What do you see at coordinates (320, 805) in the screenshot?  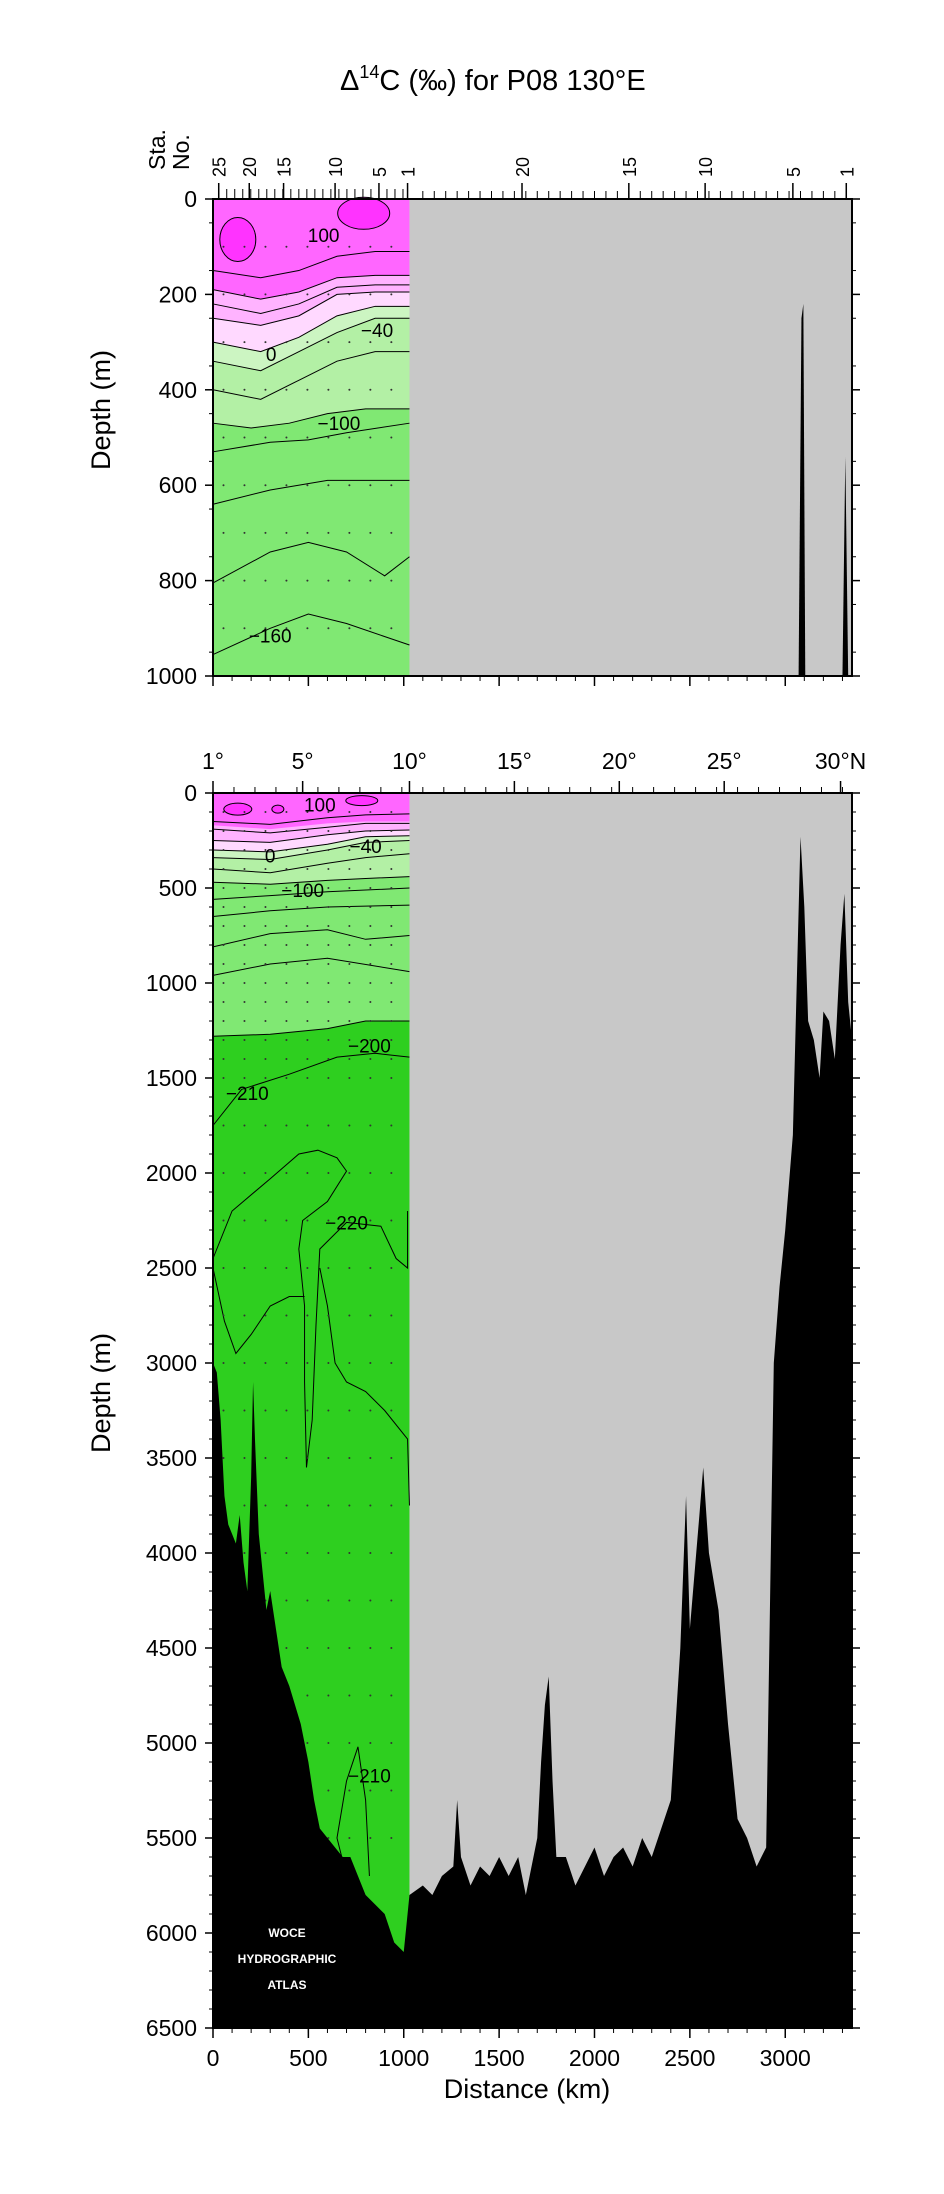 I see `bottom-contour-label: 100` at bounding box center [320, 805].